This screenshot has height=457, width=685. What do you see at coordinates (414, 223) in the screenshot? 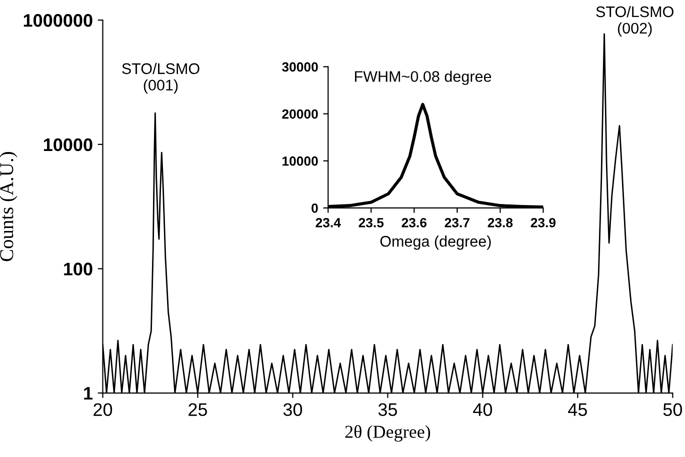
I see `x-tick-label: 23.6` at bounding box center [414, 223].